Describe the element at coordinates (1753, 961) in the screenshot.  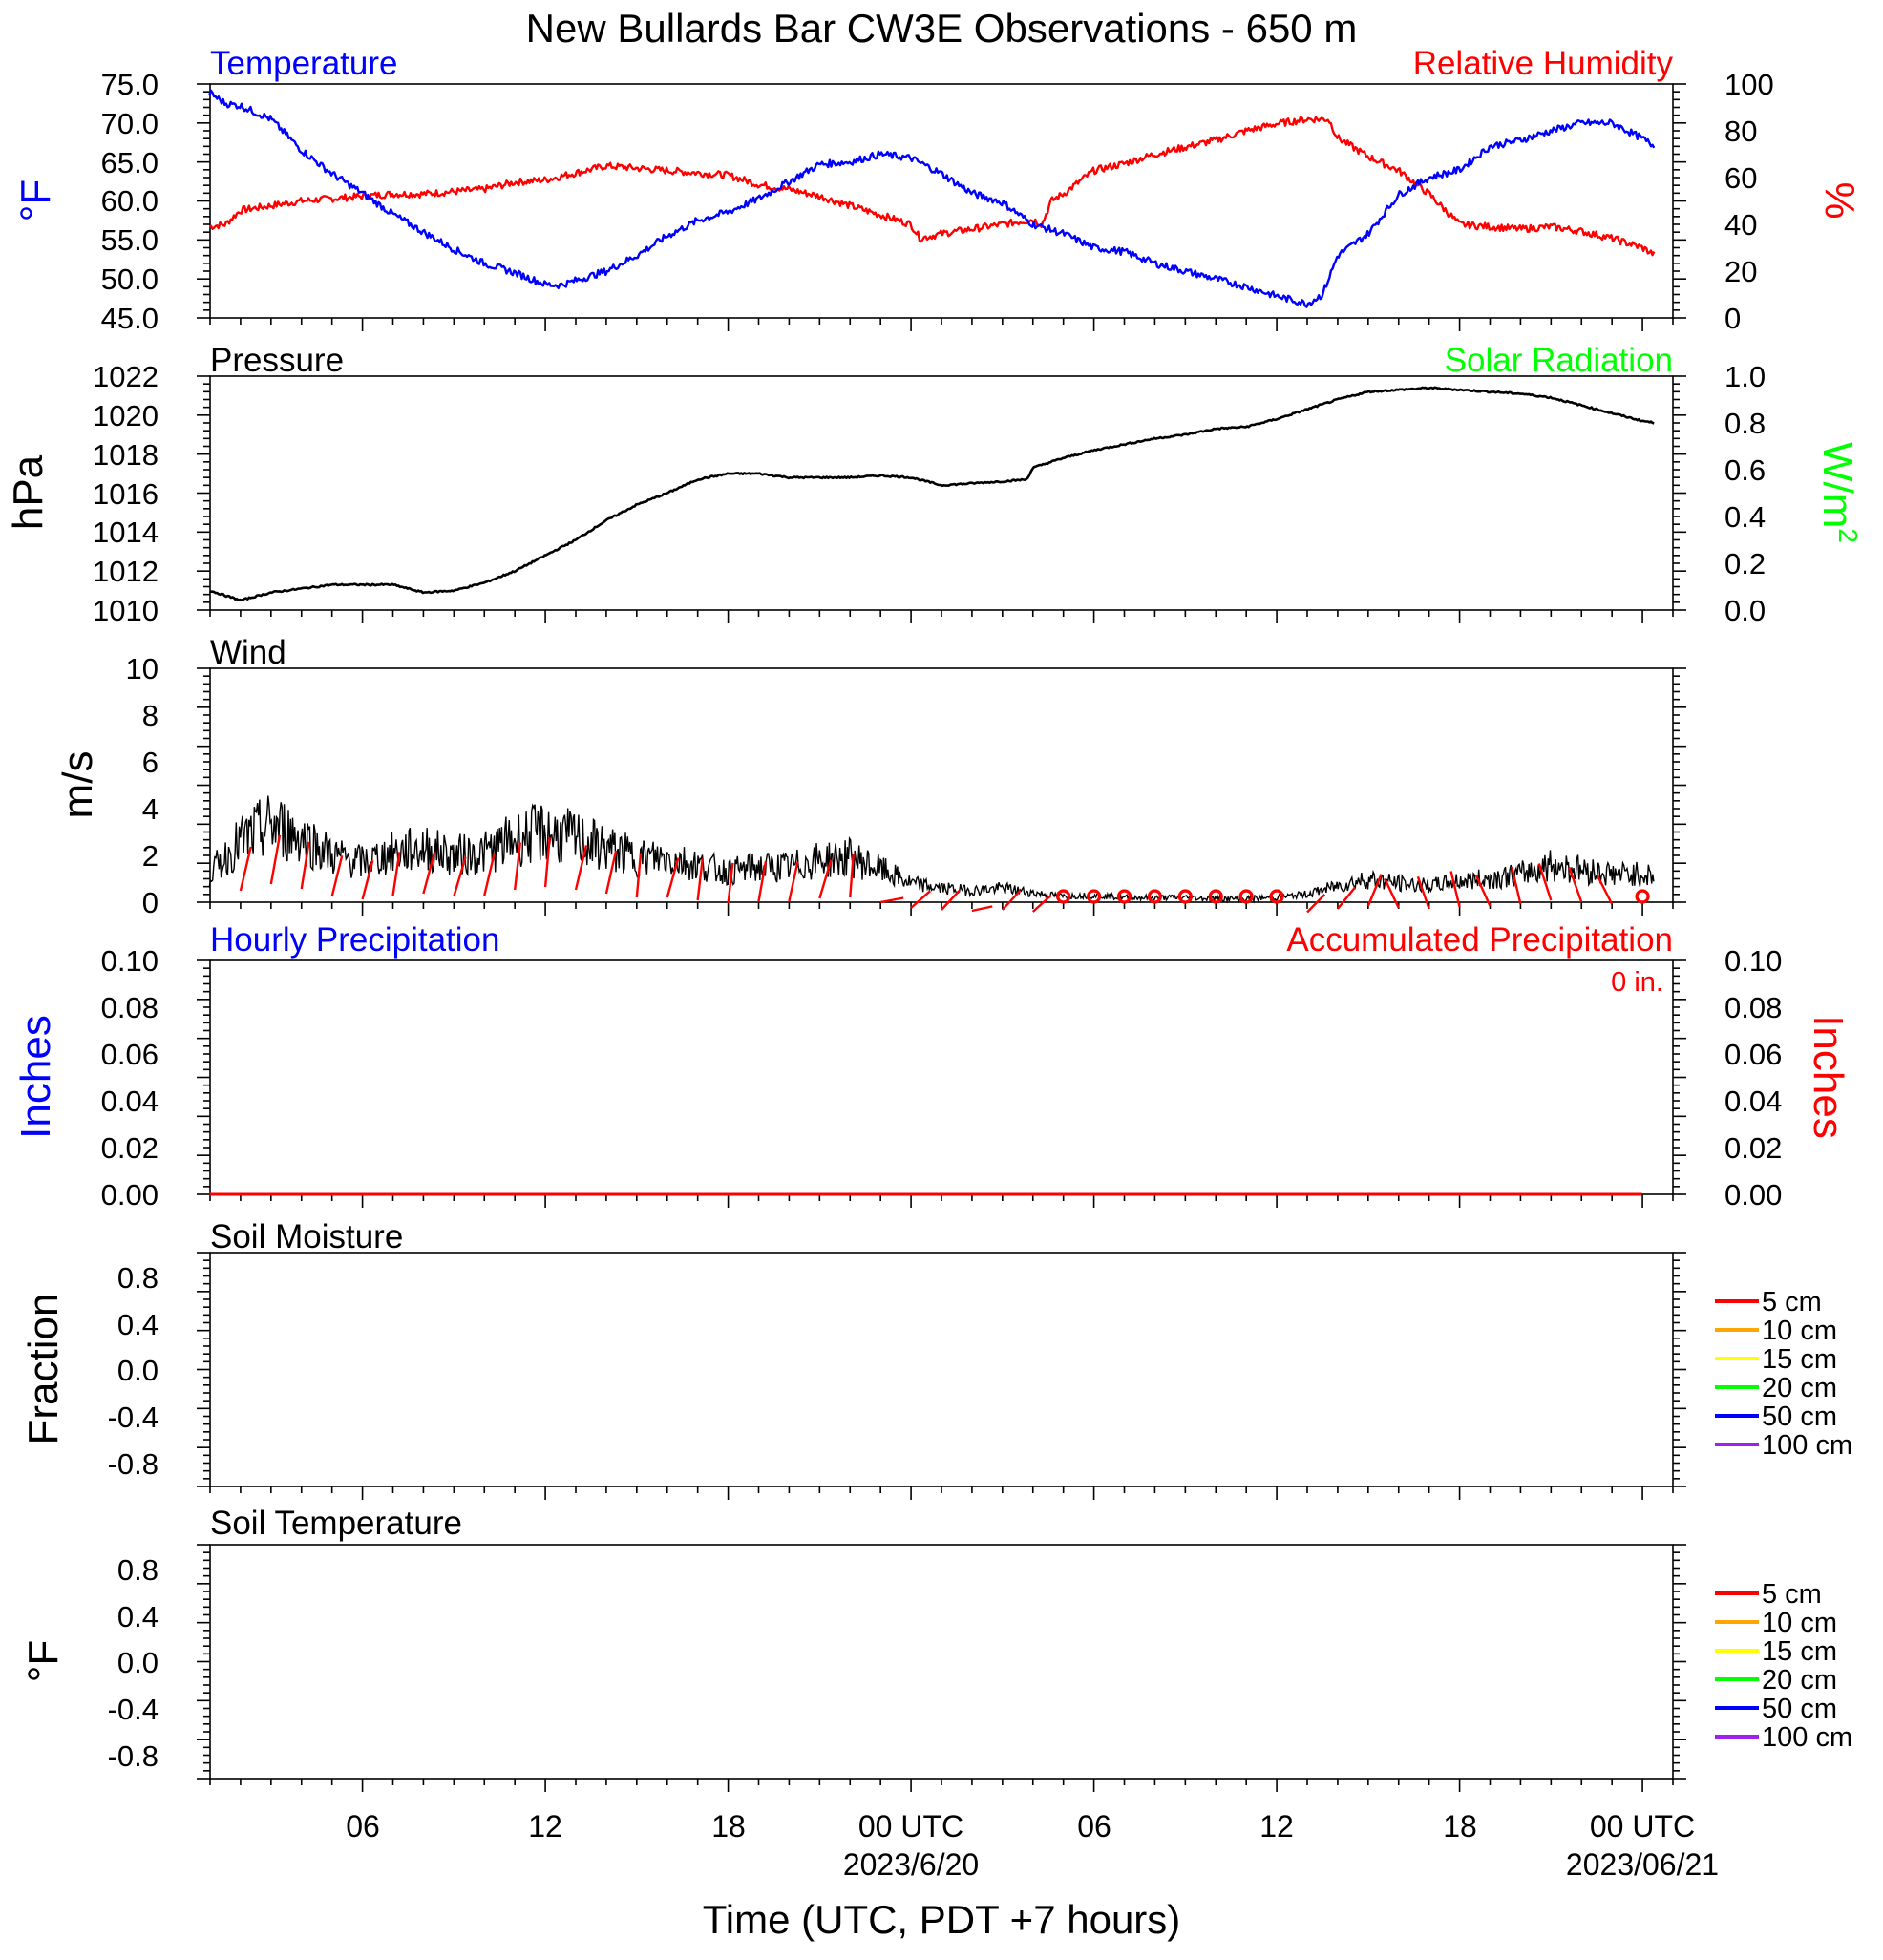
I see `y-tick-label: 0.10` at that location.